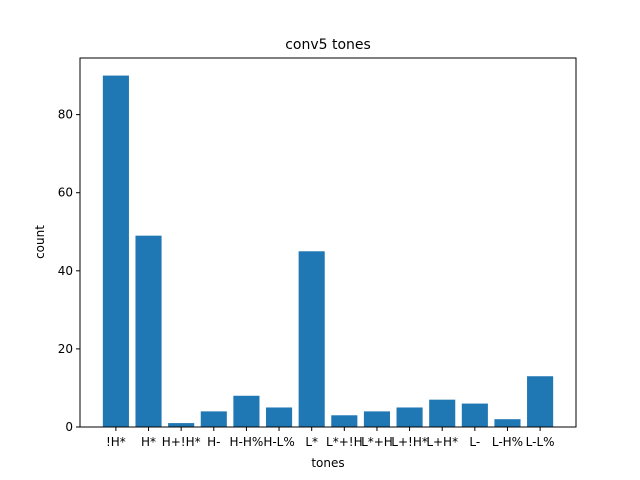  Describe the element at coordinates (148, 442) in the screenshot. I see `x-tick-label: H*` at that location.